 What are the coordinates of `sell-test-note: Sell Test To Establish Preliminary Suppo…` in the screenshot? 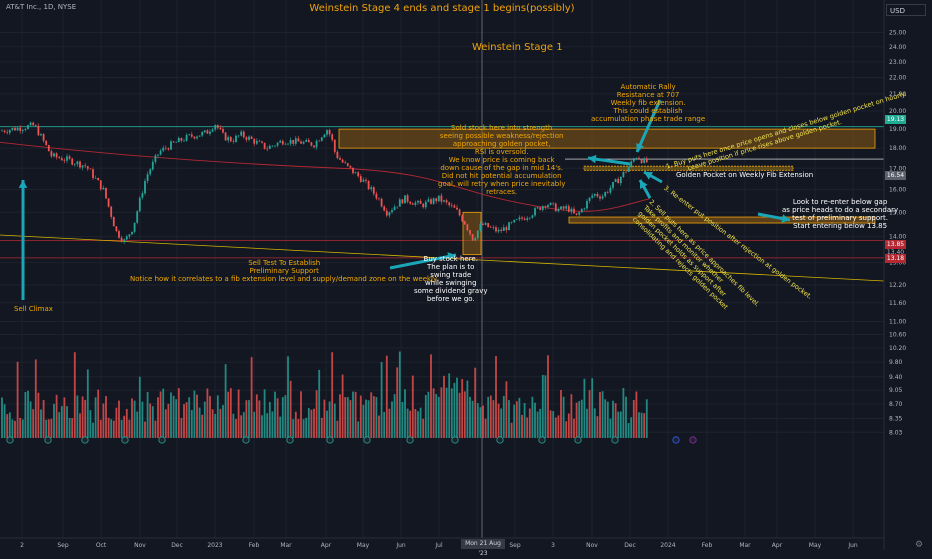 It's located at (284, 271).